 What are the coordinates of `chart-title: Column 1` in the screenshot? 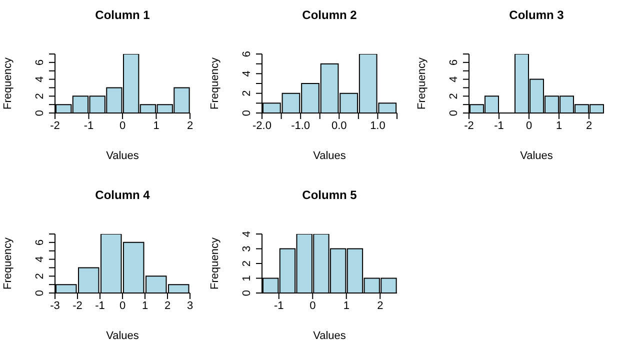 It's located at (122, 15).